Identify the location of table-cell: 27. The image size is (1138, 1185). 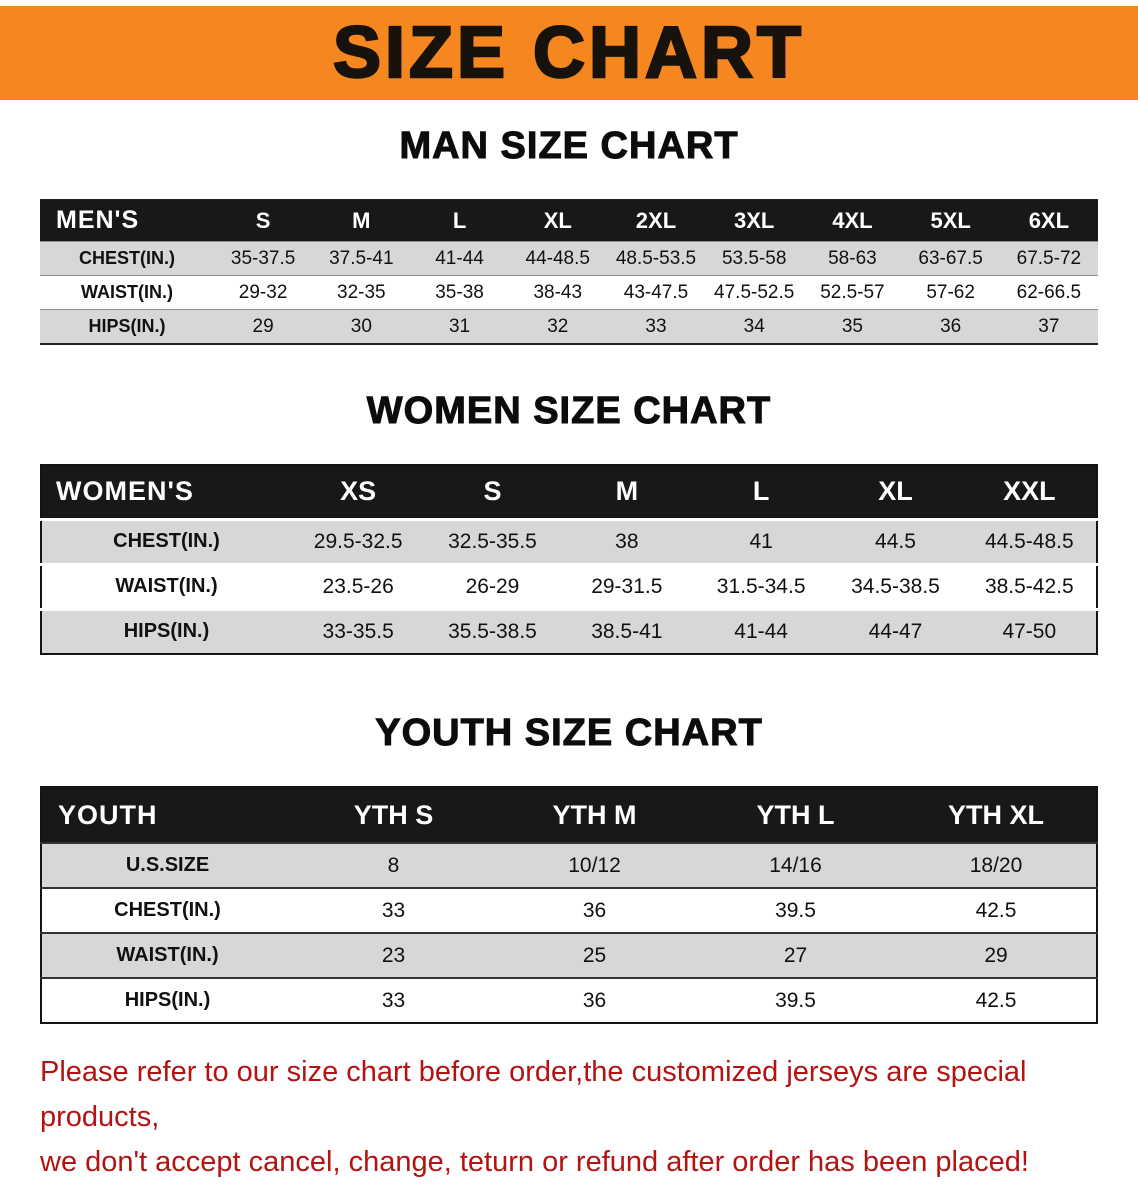
(795, 955).